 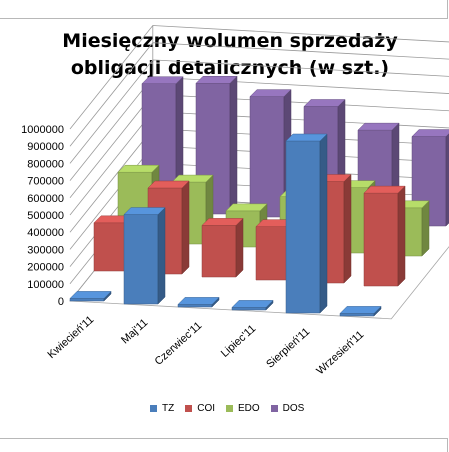 What do you see at coordinates (224, 9) in the screenshot?
I see `top-bar` at bounding box center [224, 9].